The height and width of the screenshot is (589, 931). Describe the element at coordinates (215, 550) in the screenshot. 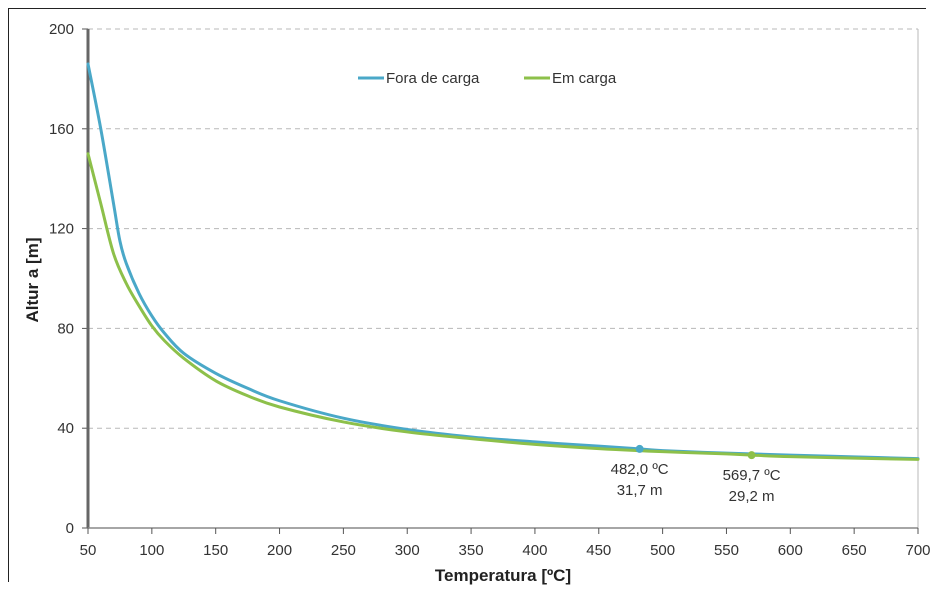

I see `x-tick-label: 150` at that location.